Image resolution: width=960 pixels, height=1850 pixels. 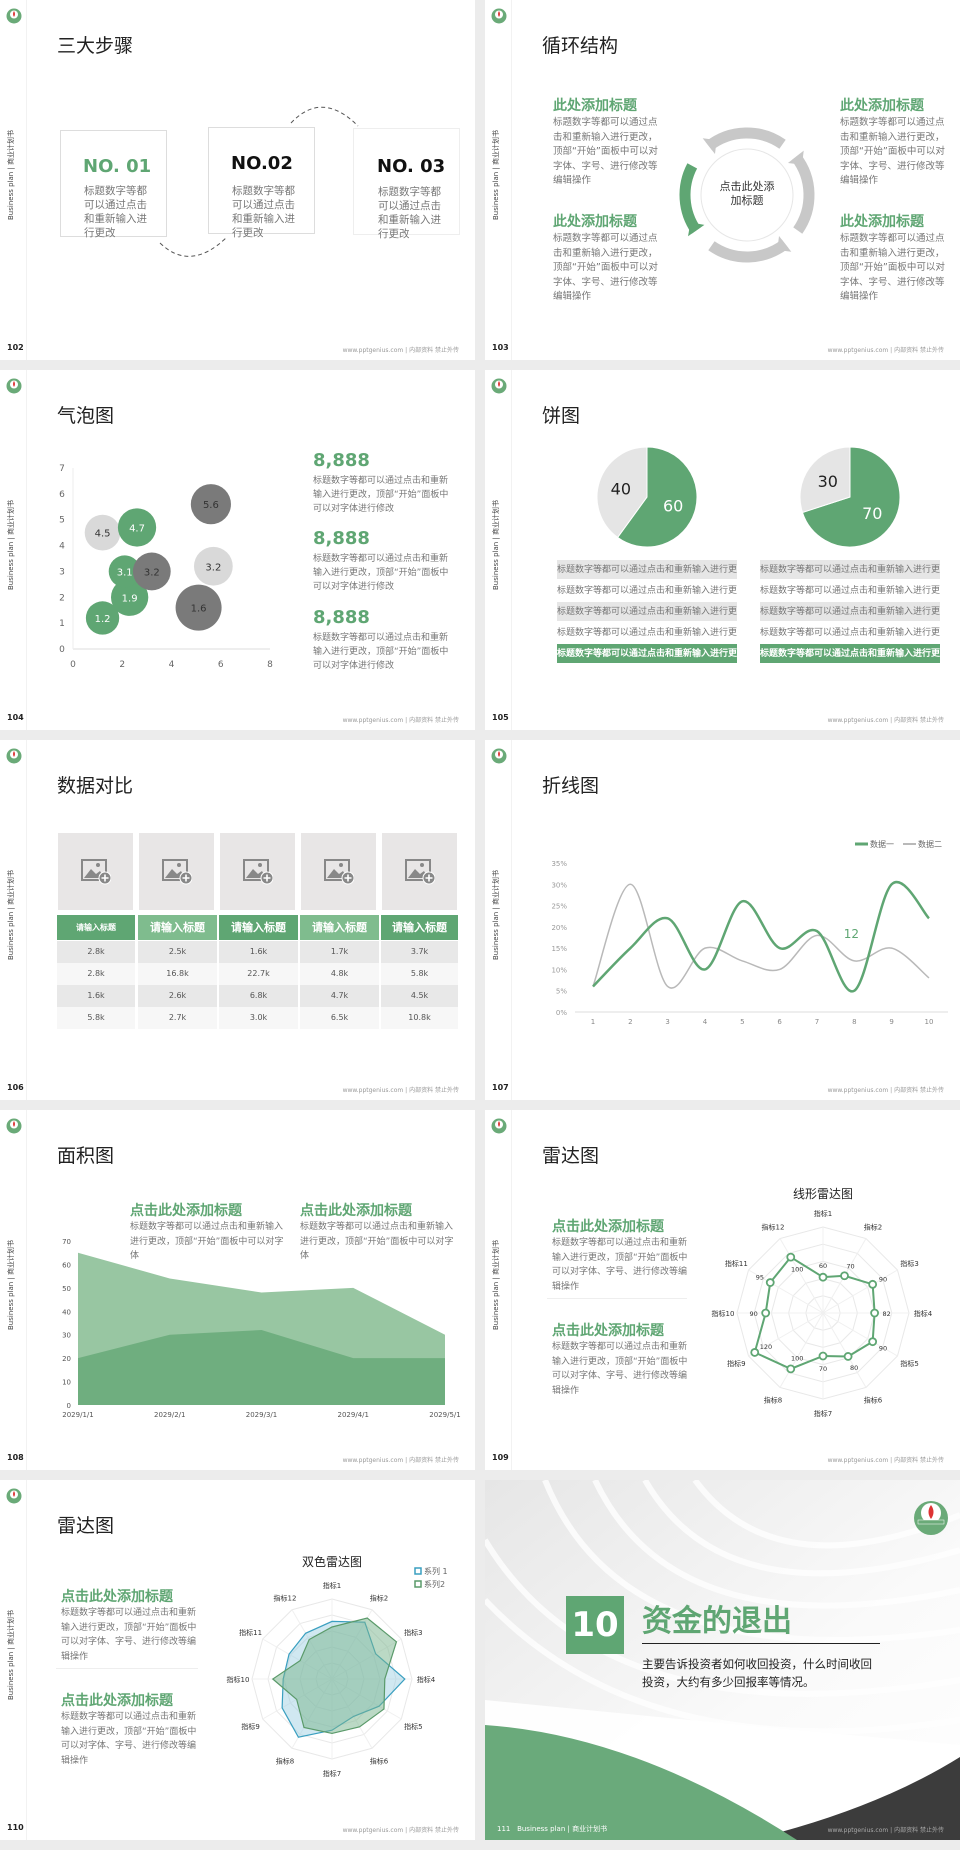 What do you see at coordinates (15, 347) in the screenshot?
I see `page-number: 102` at bounding box center [15, 347].